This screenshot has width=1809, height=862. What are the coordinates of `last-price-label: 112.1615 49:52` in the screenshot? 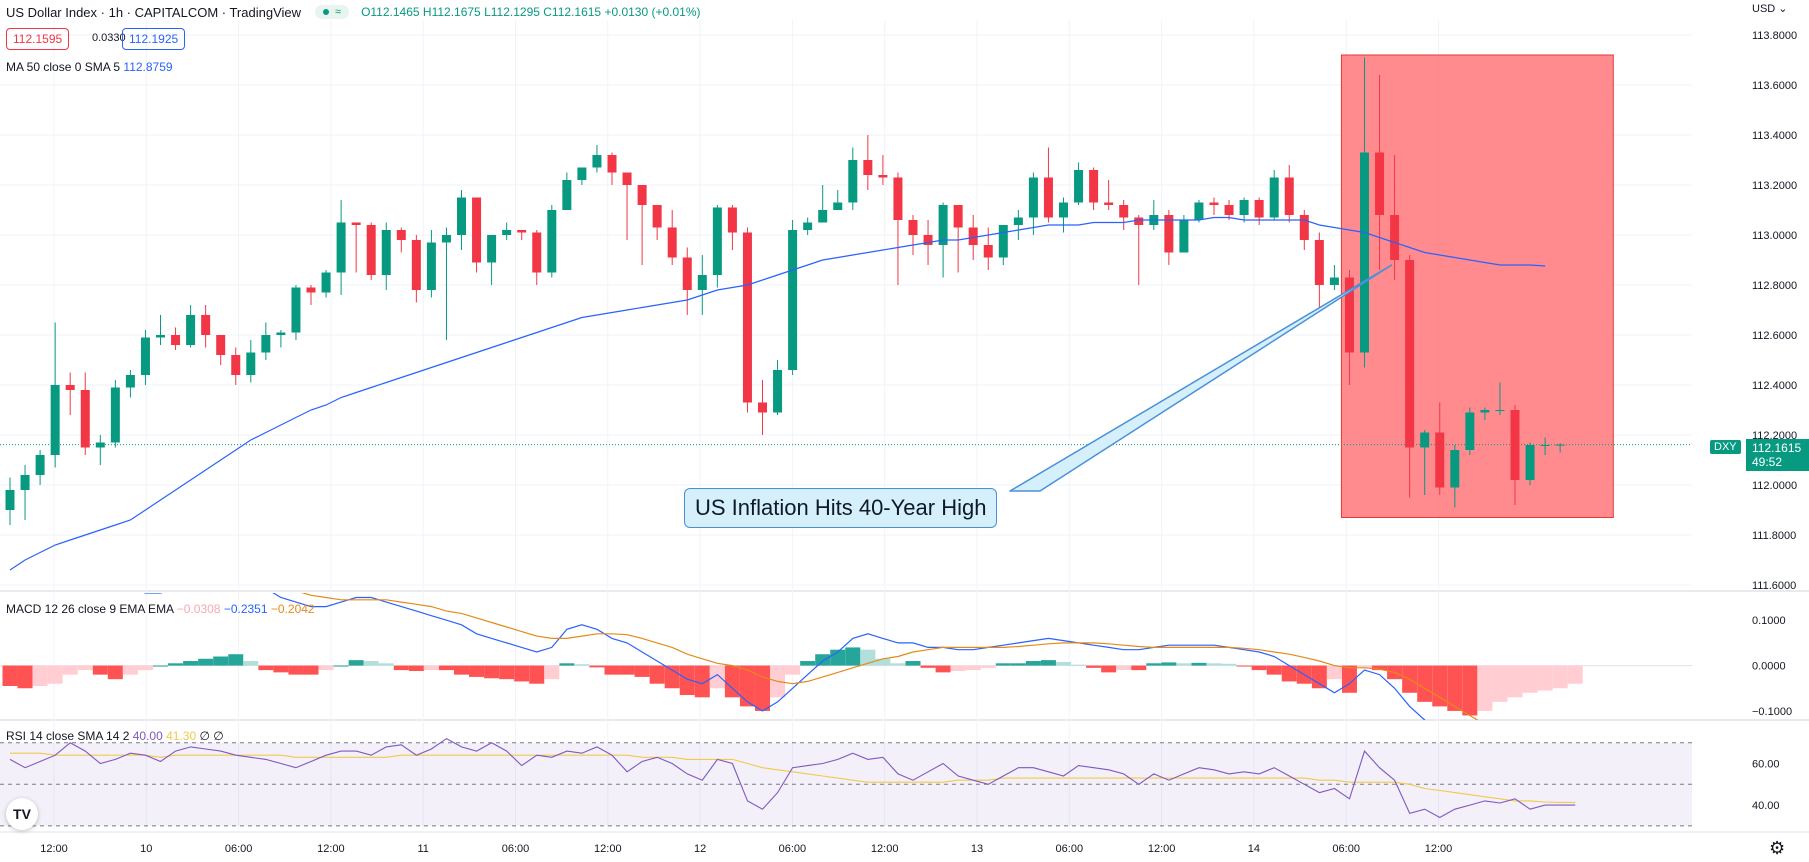 It's located at (1777, 455).